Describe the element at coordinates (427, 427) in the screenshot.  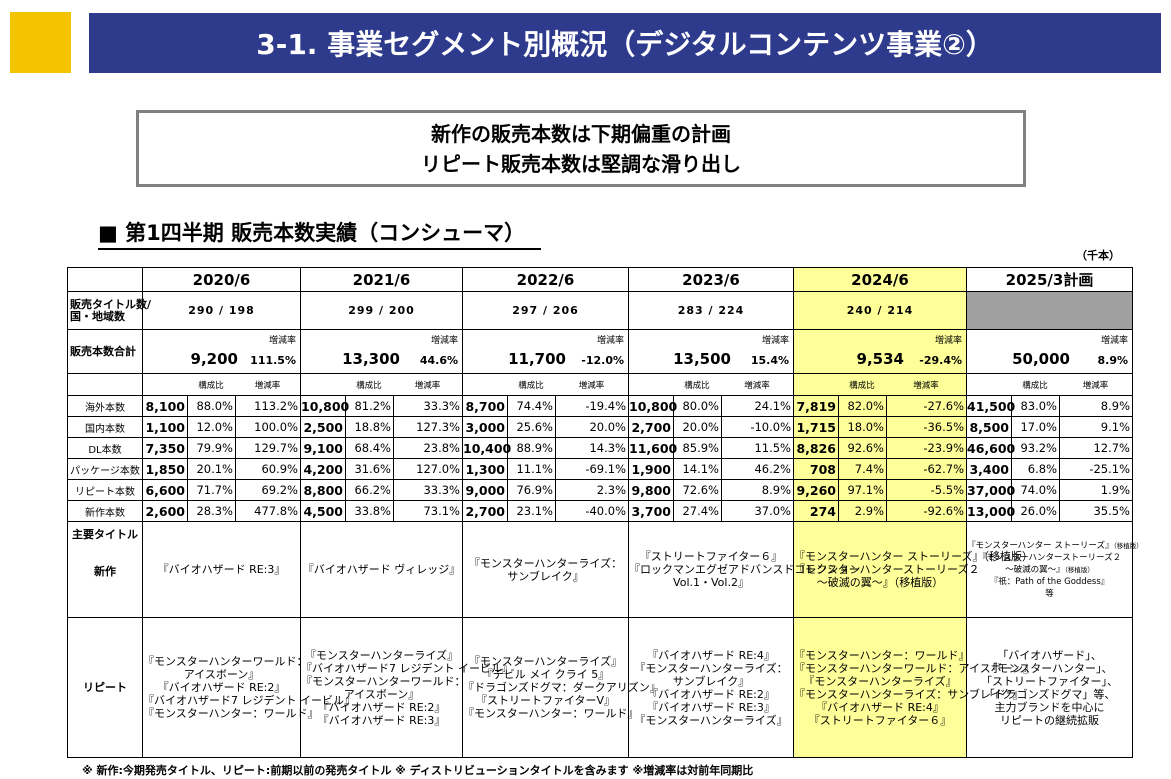
I see `metric-growth: 127.3%` at that location.